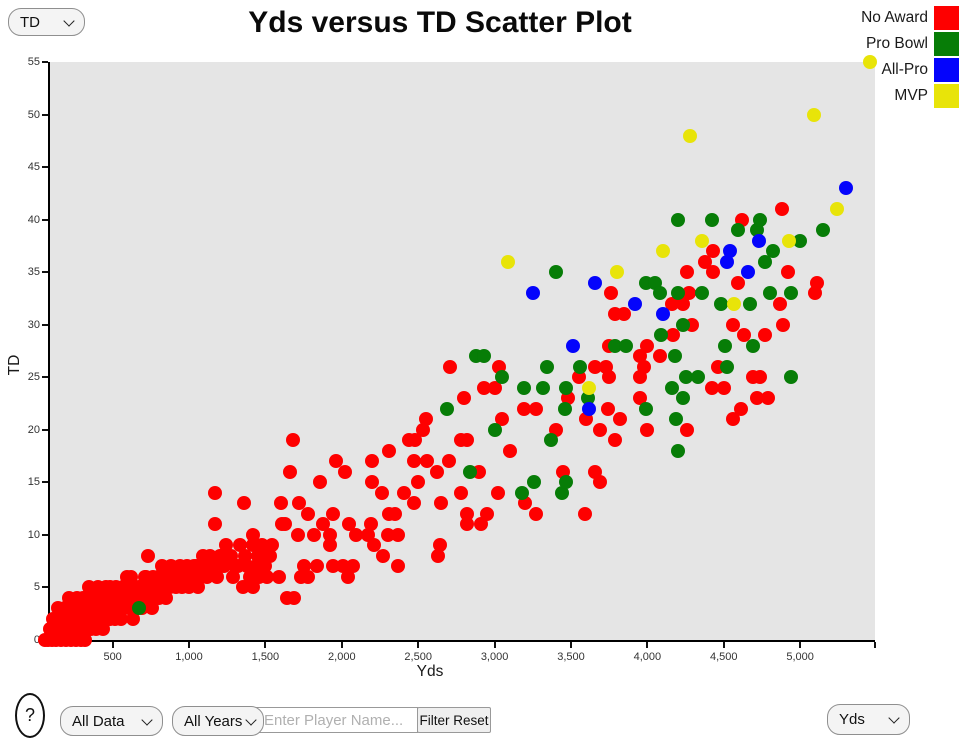 The image size is (960, 750). I want to click on player-search-input, so click(336, 720).